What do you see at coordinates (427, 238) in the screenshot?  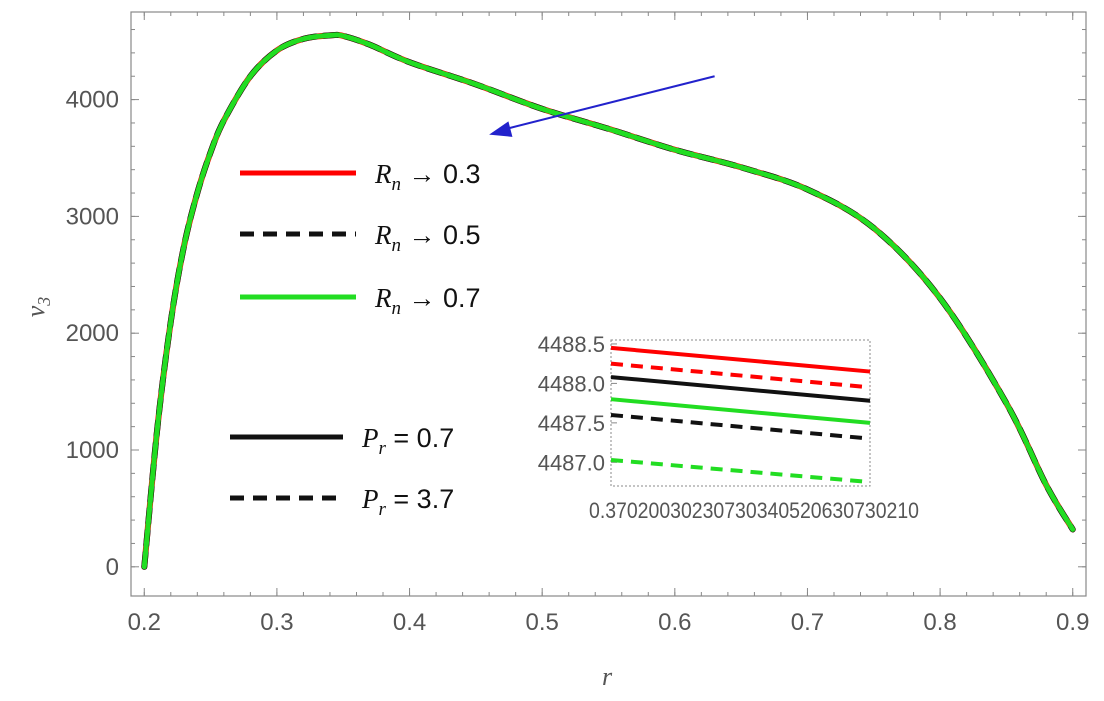 I see `legend-label: Rn → 0.5` at bounding box center [427, 238].